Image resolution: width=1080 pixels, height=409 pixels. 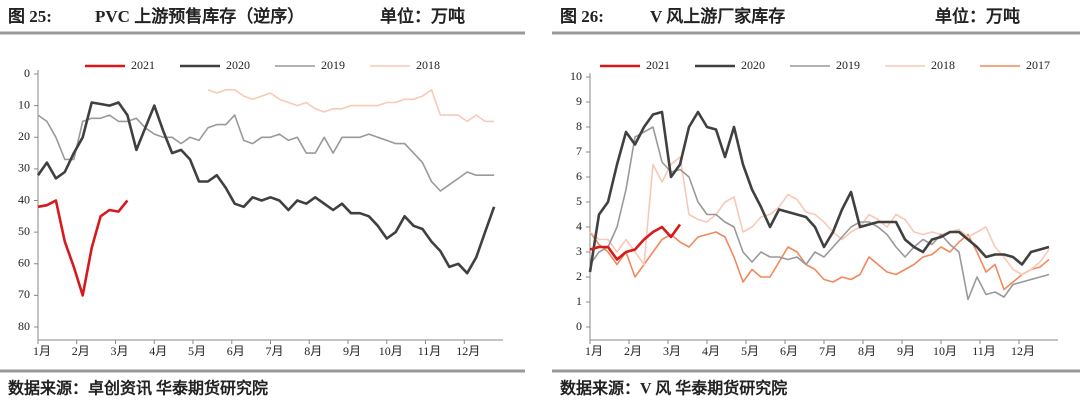 I want to click on y-tick-label: 2, so click(x=579, y=276).